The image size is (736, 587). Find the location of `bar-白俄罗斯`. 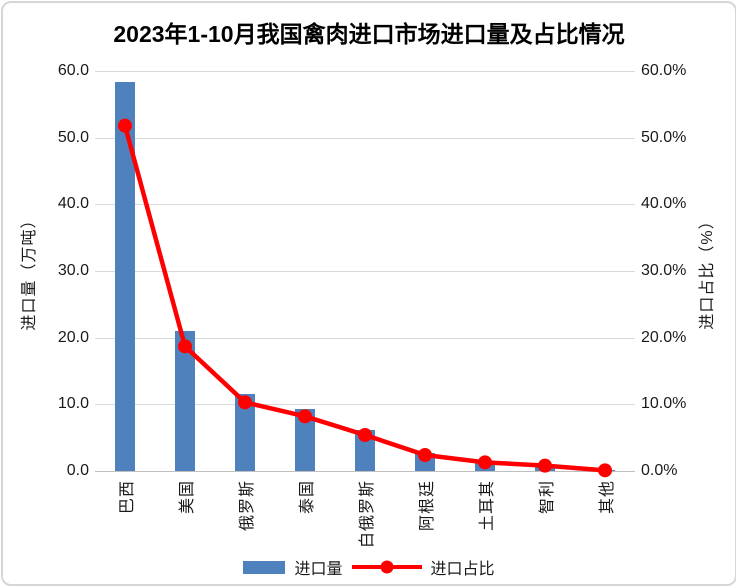

bar-白俄罗斯 is located at coordinates (365, 450).